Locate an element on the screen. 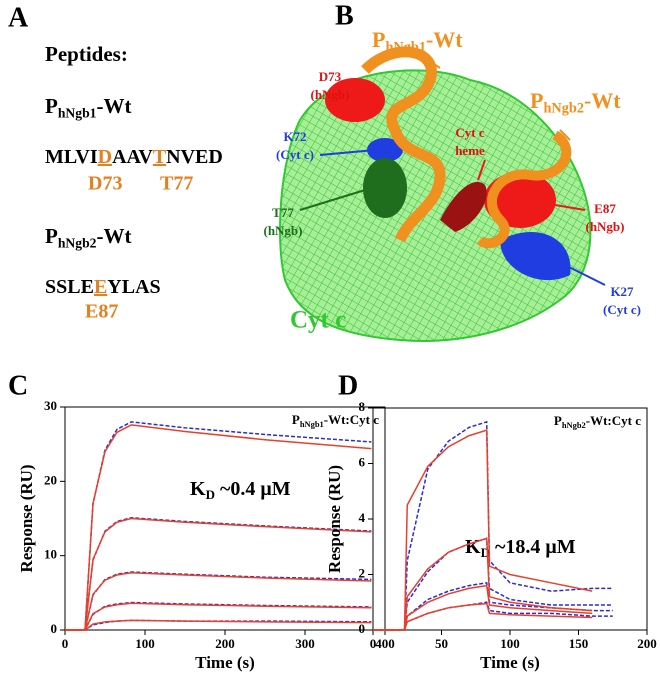 The width and height of the screenshot is (660, 682). residue: SSLE is located at coordinates (69, 287).